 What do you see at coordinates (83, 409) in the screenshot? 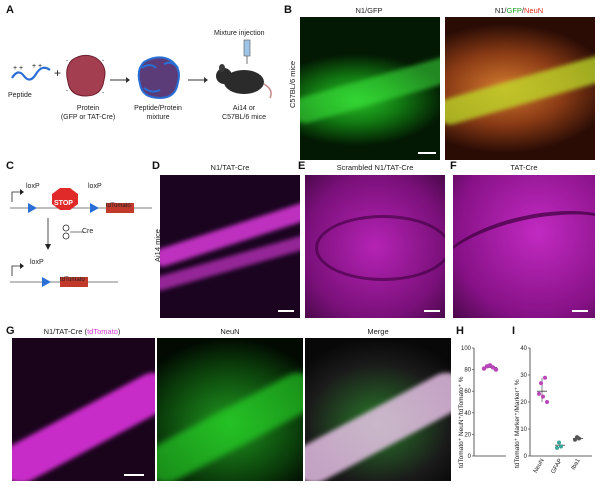
I see `micrograph-g-tdtomato` at bounding box center [83, 409].